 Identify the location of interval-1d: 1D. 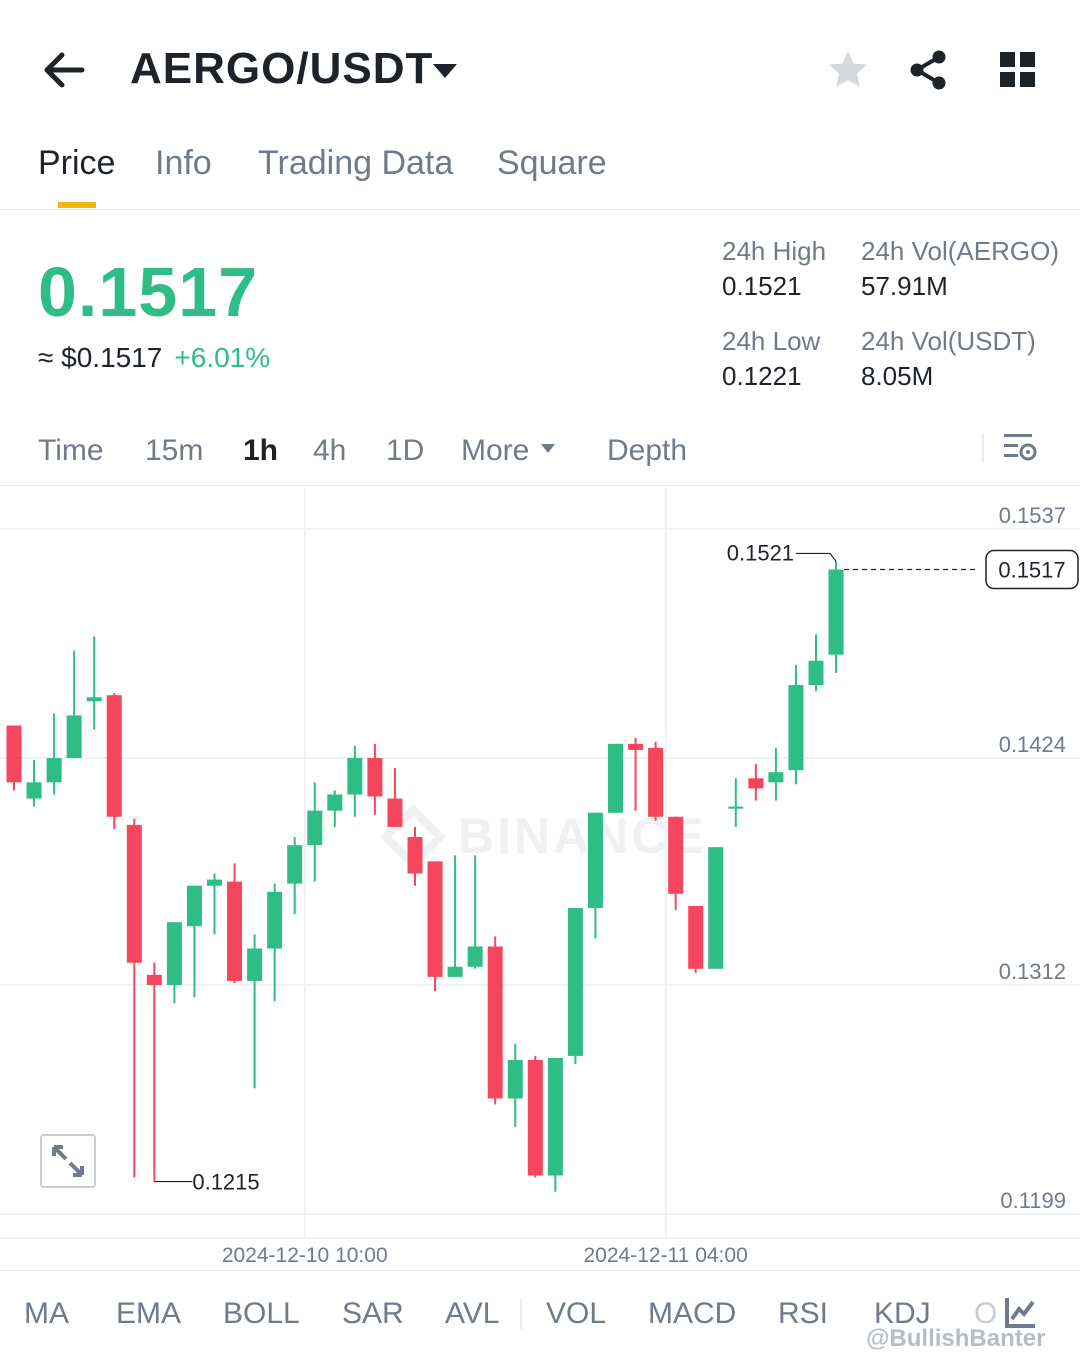
(405, 450).